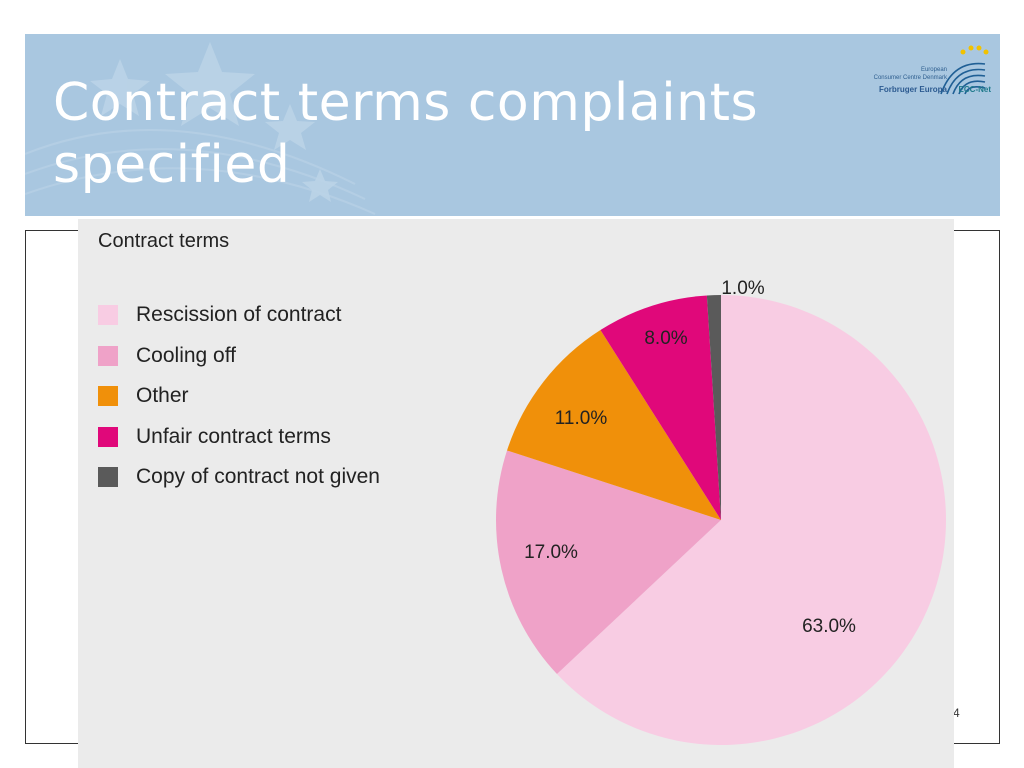  What do you see at coordinates (186, 355) in the screenshot?
I see `legend-label: Cooling off` at bounding box center [186, 355].